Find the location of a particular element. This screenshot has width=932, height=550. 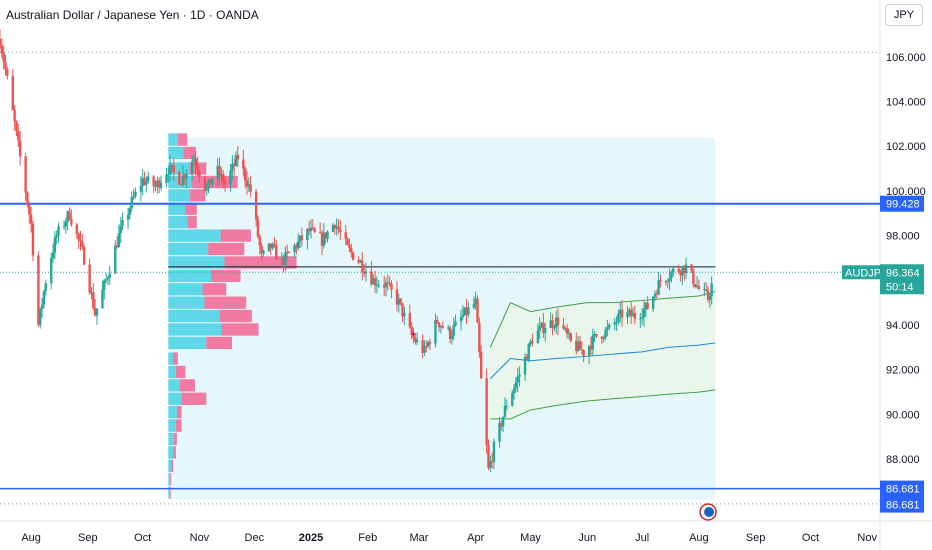

last-price-tag is located at coordinates (902, 279).